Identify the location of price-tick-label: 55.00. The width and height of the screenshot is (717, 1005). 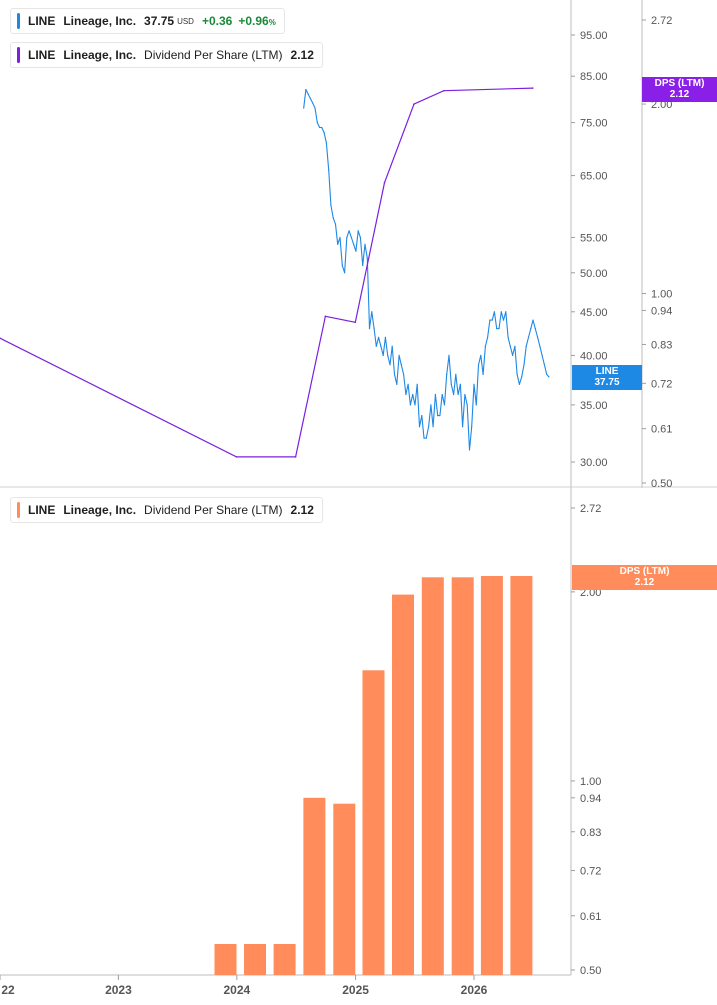
(594, 238).